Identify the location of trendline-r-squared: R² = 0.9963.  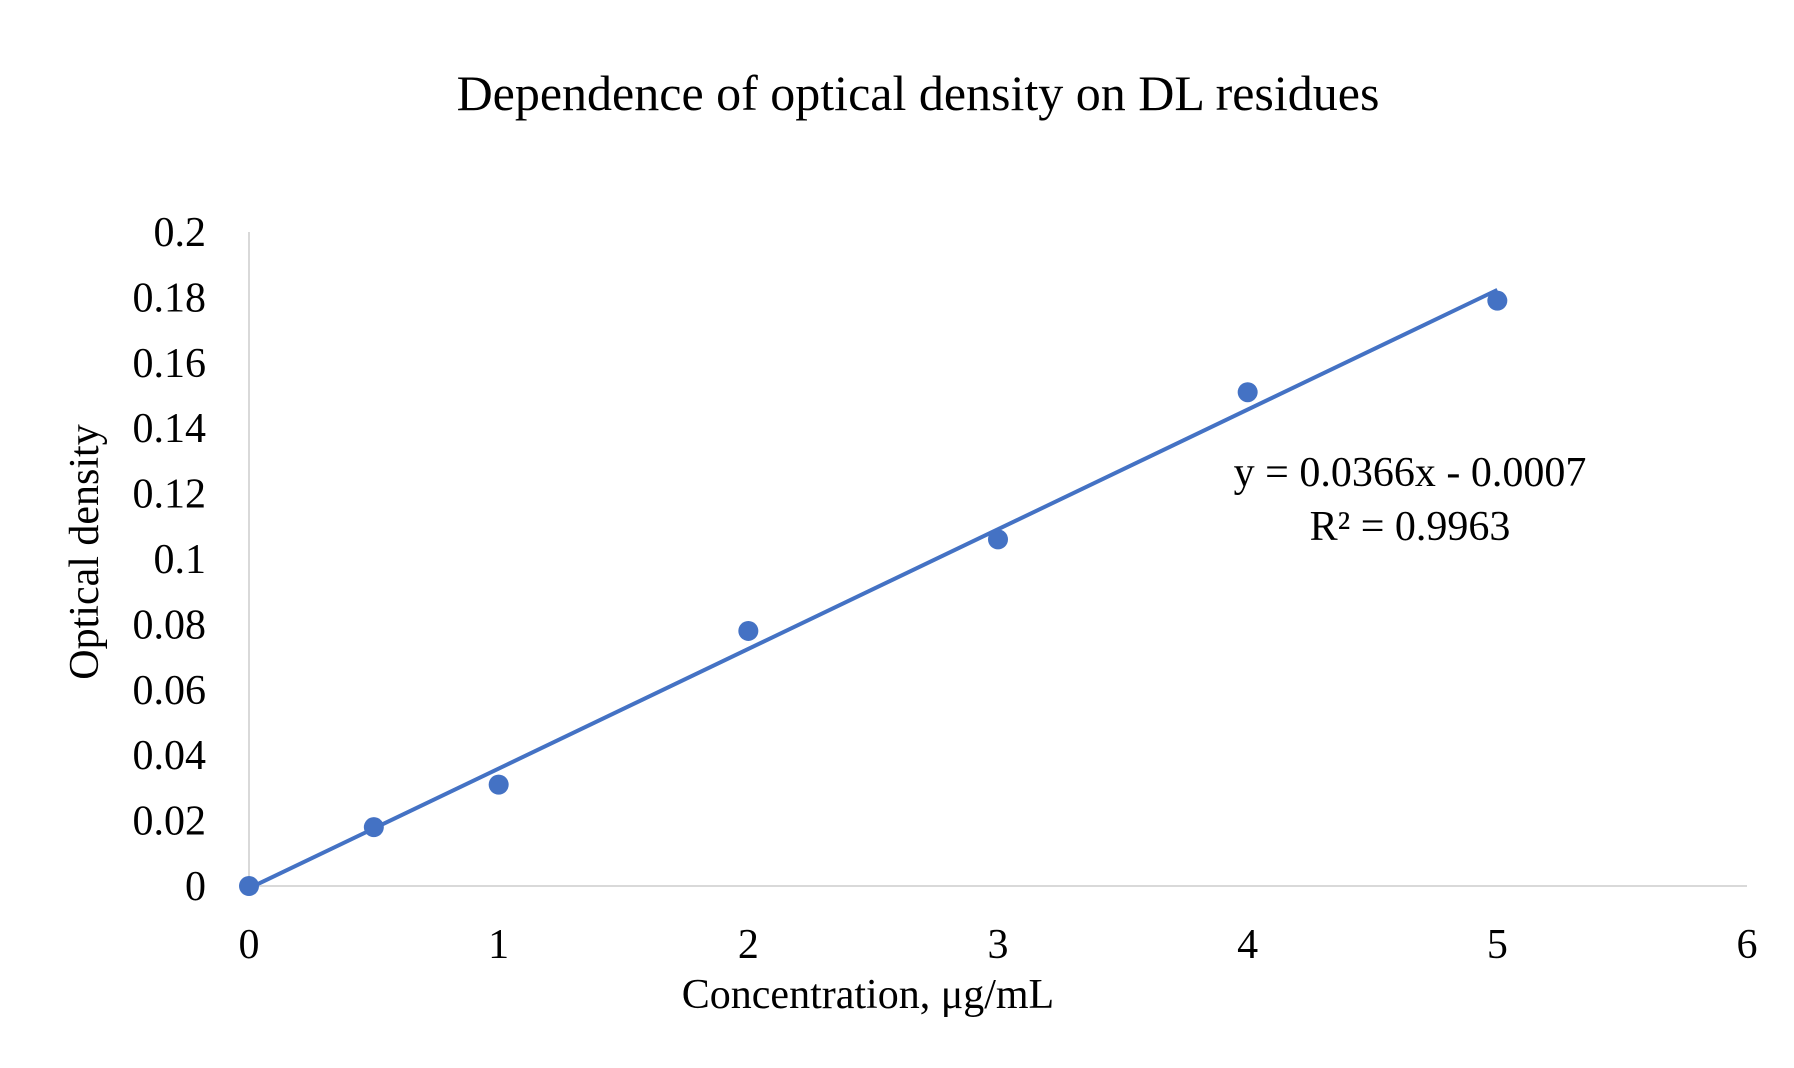
(1410, 527).